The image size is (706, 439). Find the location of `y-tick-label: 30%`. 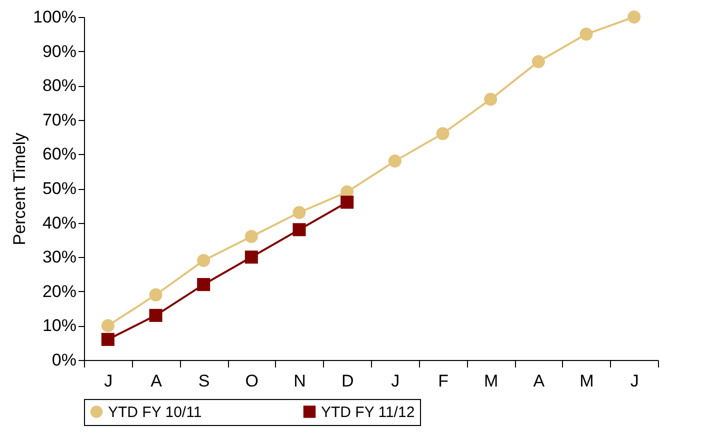

y-tick-label: 30% is located at coordinates (59, 257).